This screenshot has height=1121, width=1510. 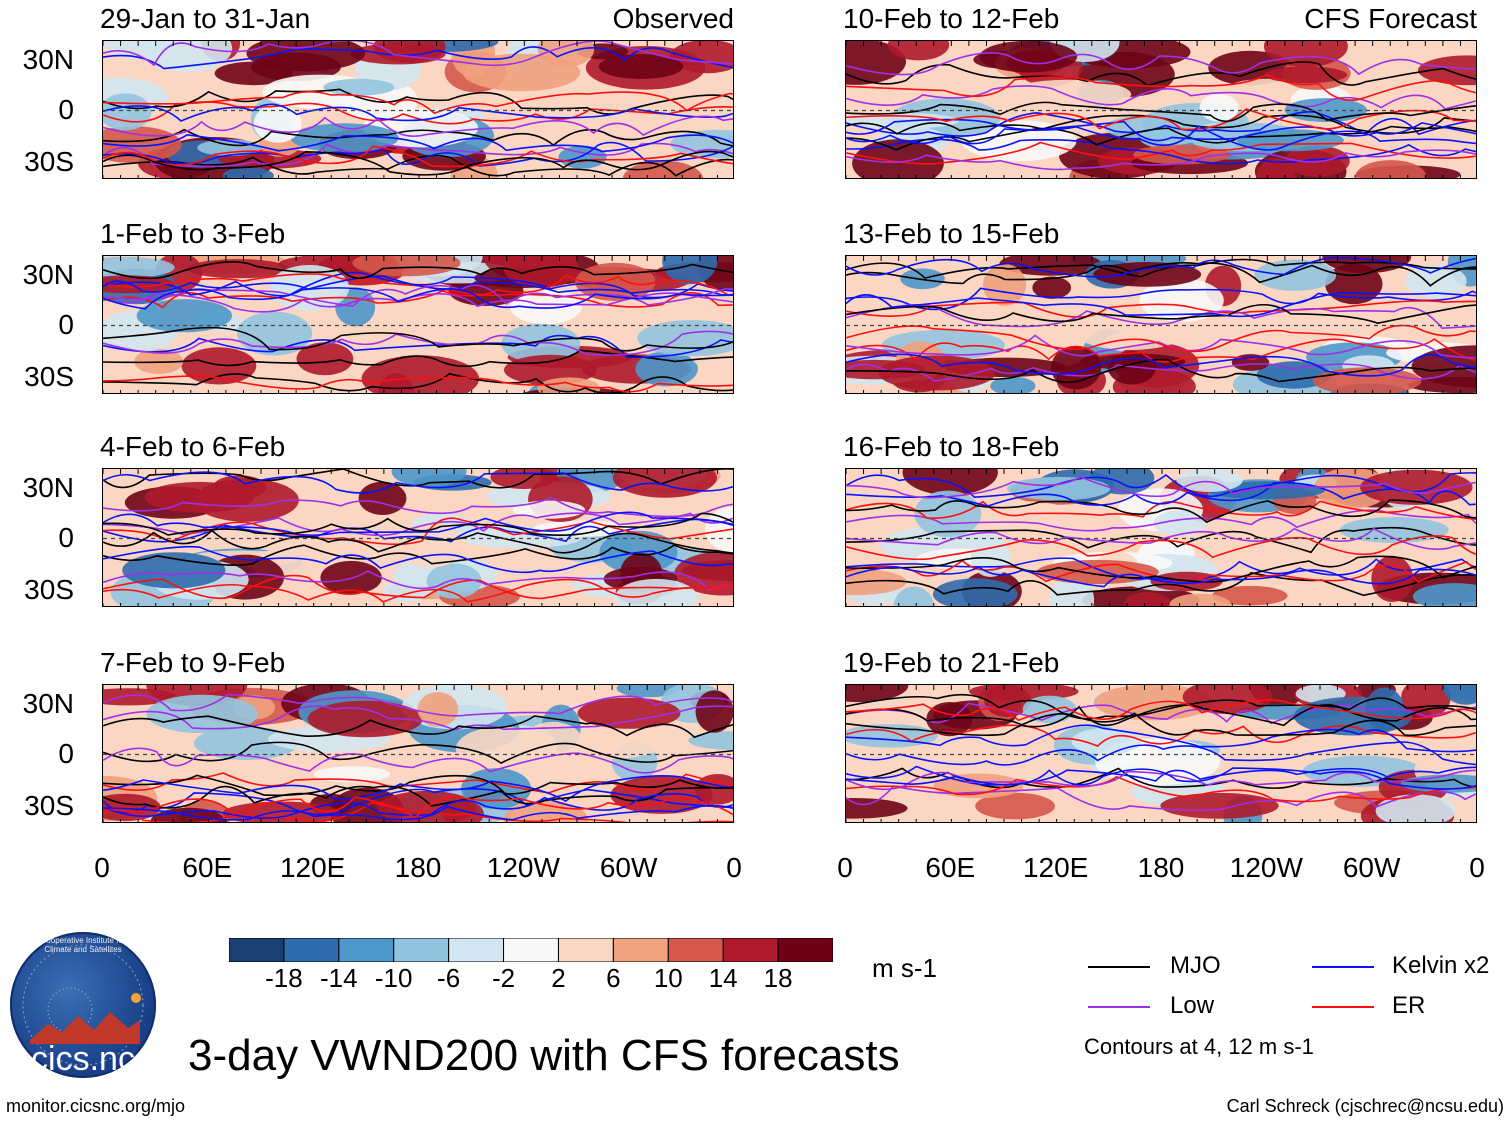 I want to click on colorbar-tick-label: 10, so click(x=668, y=978).